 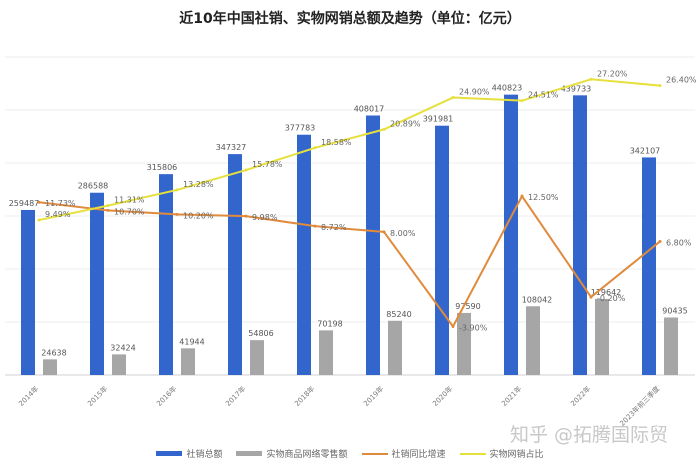 I want to click on legend-label: 实物商品网络零售额, so click(x=307, y=455).